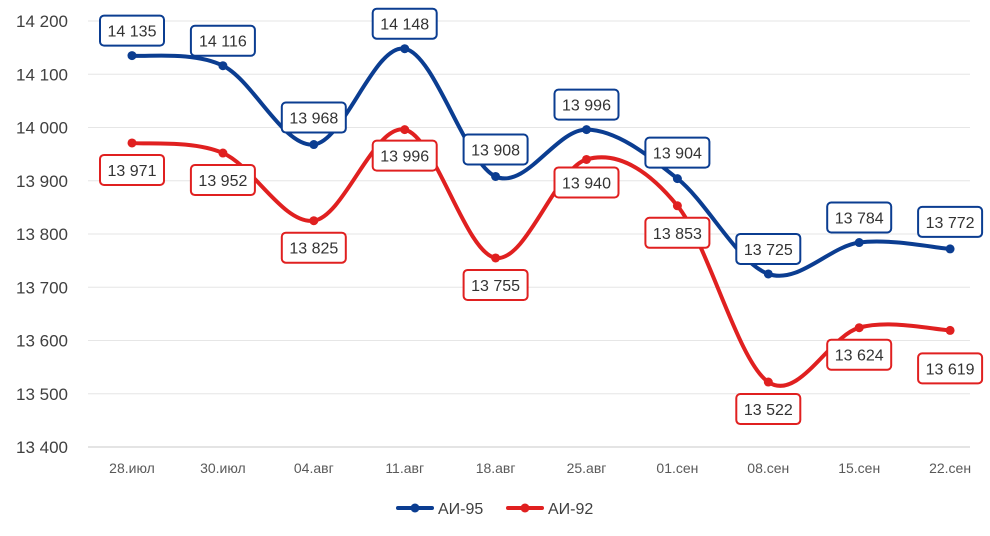 The height and width of the screenshot is (536, 990). I want to click on data-label-text: 13 968, so click(313, 119).